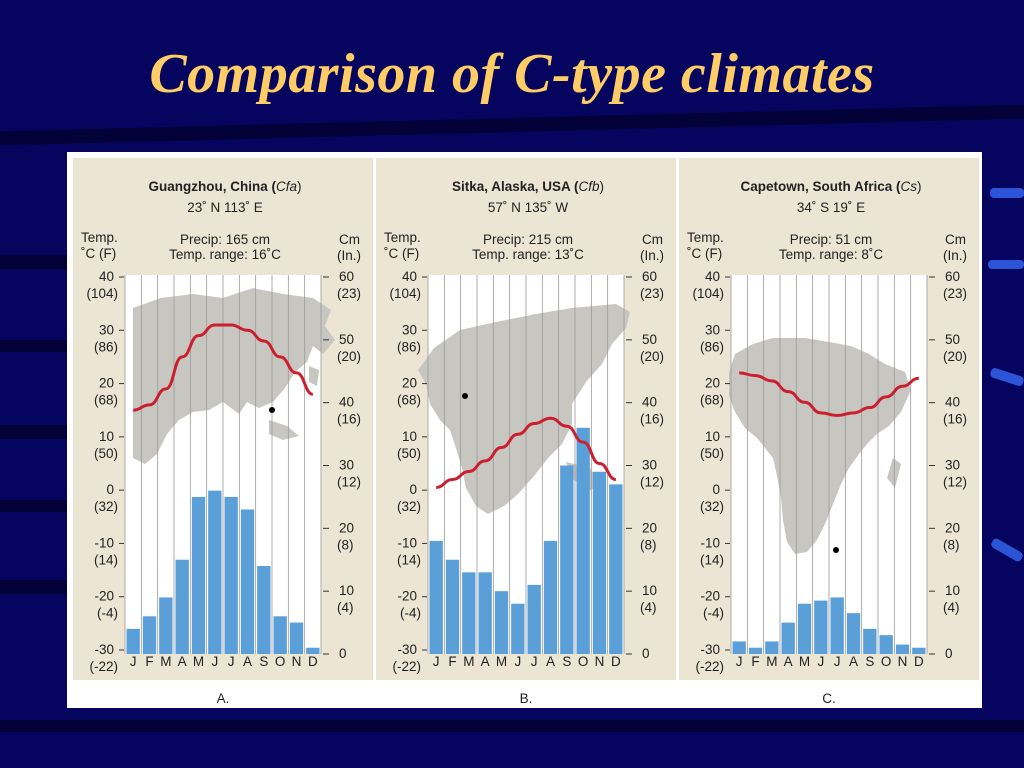 The height and width of the screenshot is (768, 1024). What do you see at coordinates (836, 550) in the screenshot?
I see `station-dot` at bounding box center [836, 550].